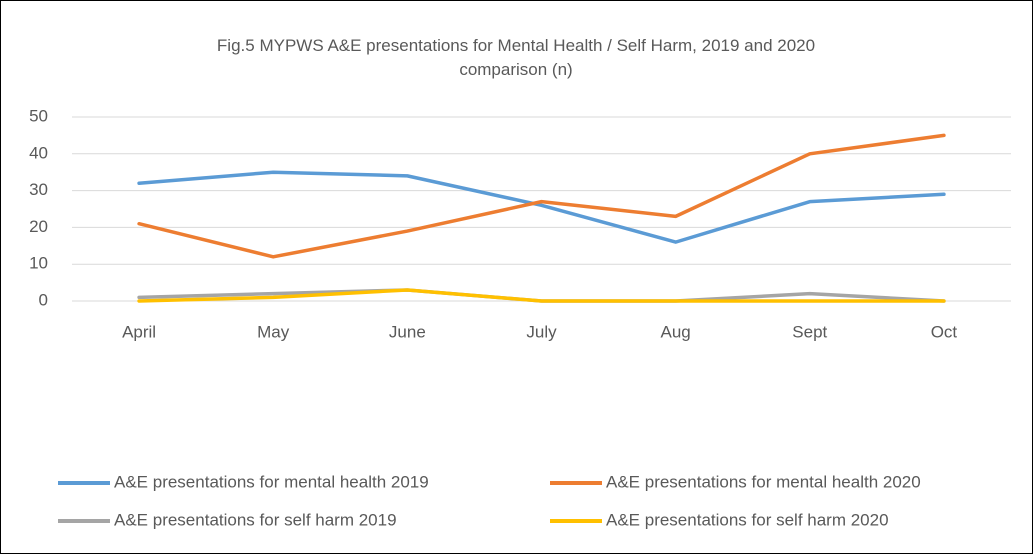 The image size is (1033, 554). What do you see at coordinates (541, 331) in the screenshot?
I see `x-tick-label: July` at bounding box center [541, 331].